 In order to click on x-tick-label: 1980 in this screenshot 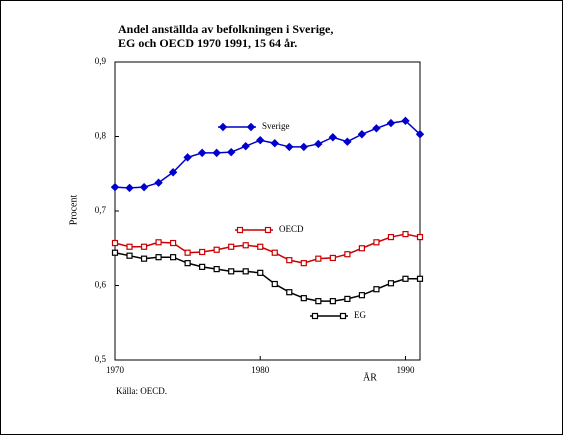, I will do `click(260, 370)`.